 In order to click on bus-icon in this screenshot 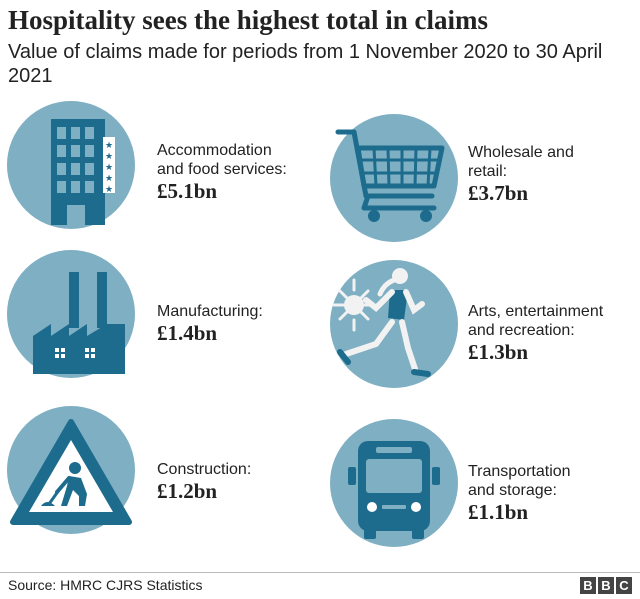, I will do `click(394, 483)`.